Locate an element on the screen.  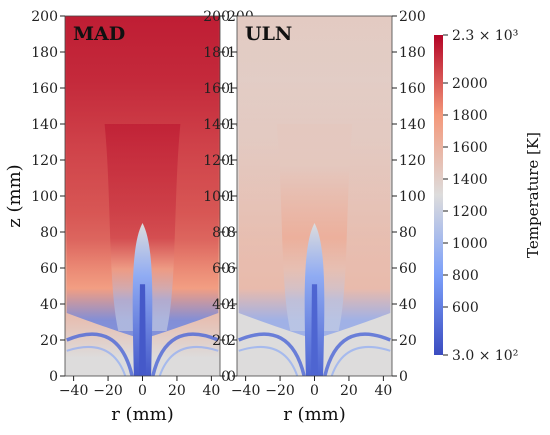
y-tick-label-right: 180 is located at coordinates (412, 53).